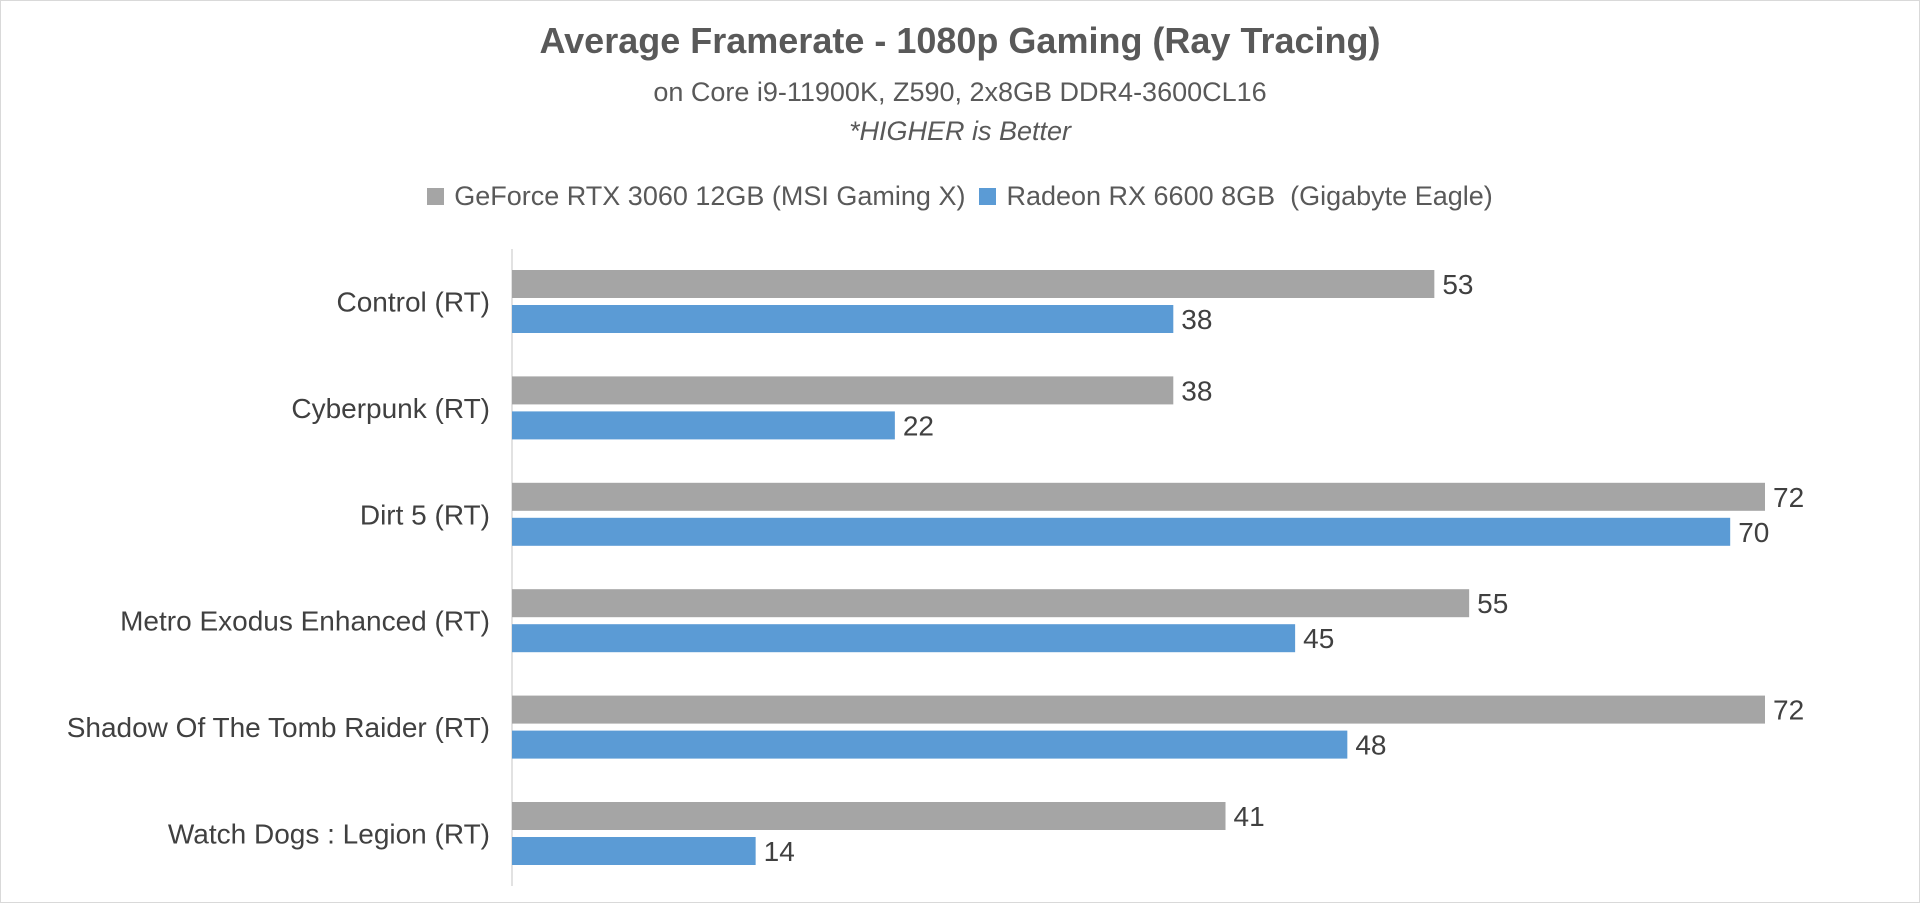  Describe the element at coordinates (1249, 816) in the screenshot. I see `data-label: 41` at that location.